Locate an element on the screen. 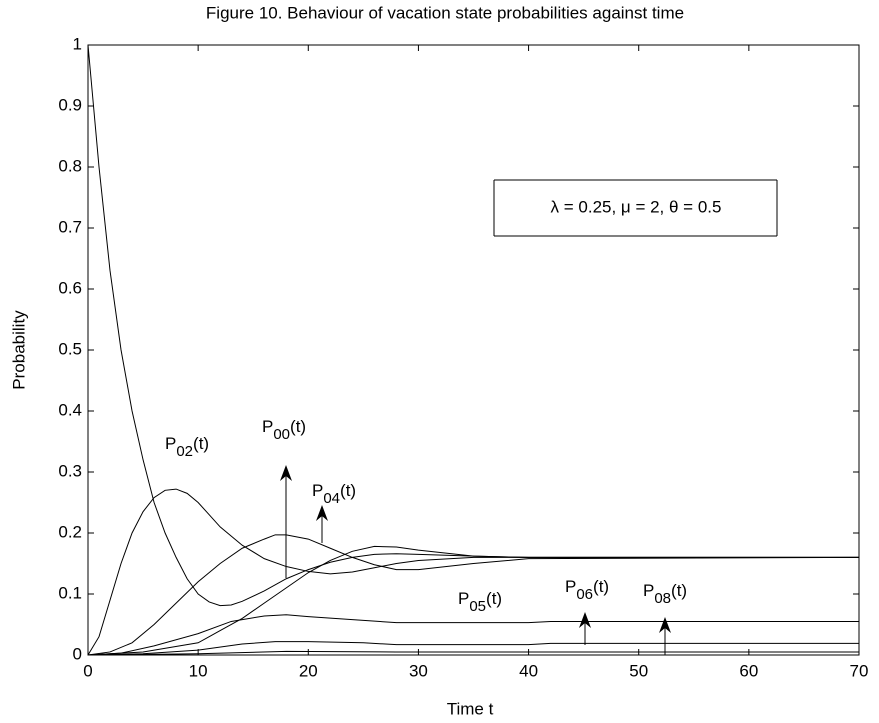 Image resolution: width=879 pixels, height=723 pixels. curve-label: P00(t) is located at coordinates (284, 429).